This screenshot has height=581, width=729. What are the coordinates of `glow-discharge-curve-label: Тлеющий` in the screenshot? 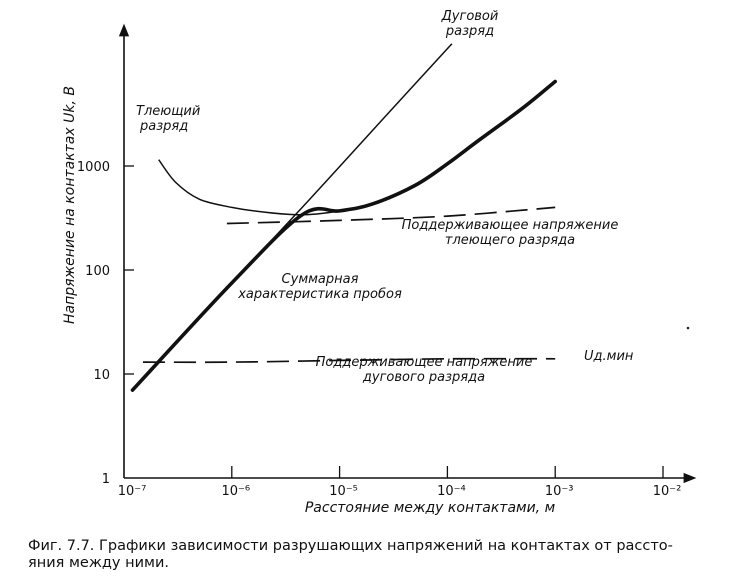 It's located at (168, 111).